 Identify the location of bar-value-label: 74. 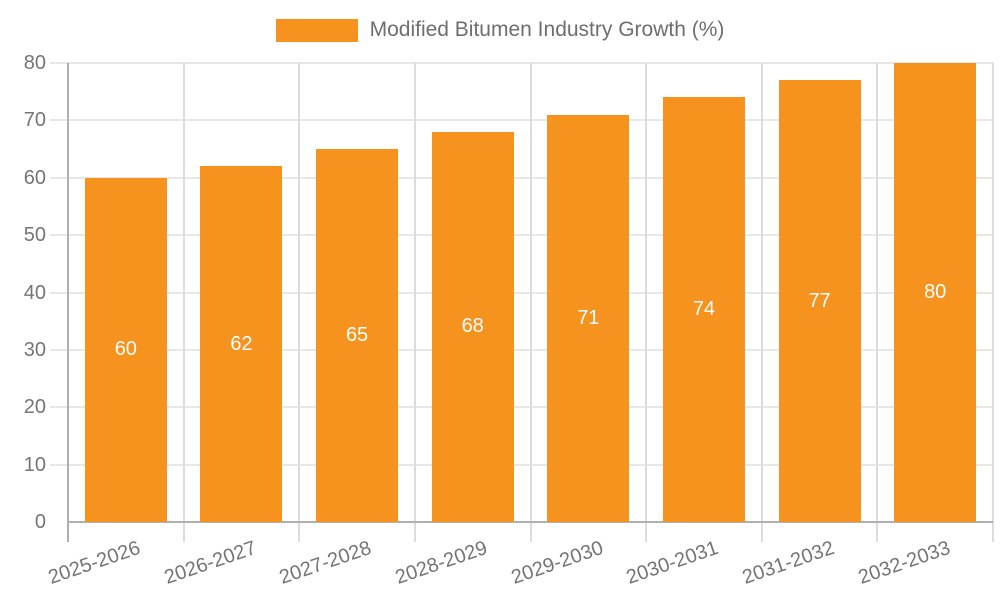
(704, 309).